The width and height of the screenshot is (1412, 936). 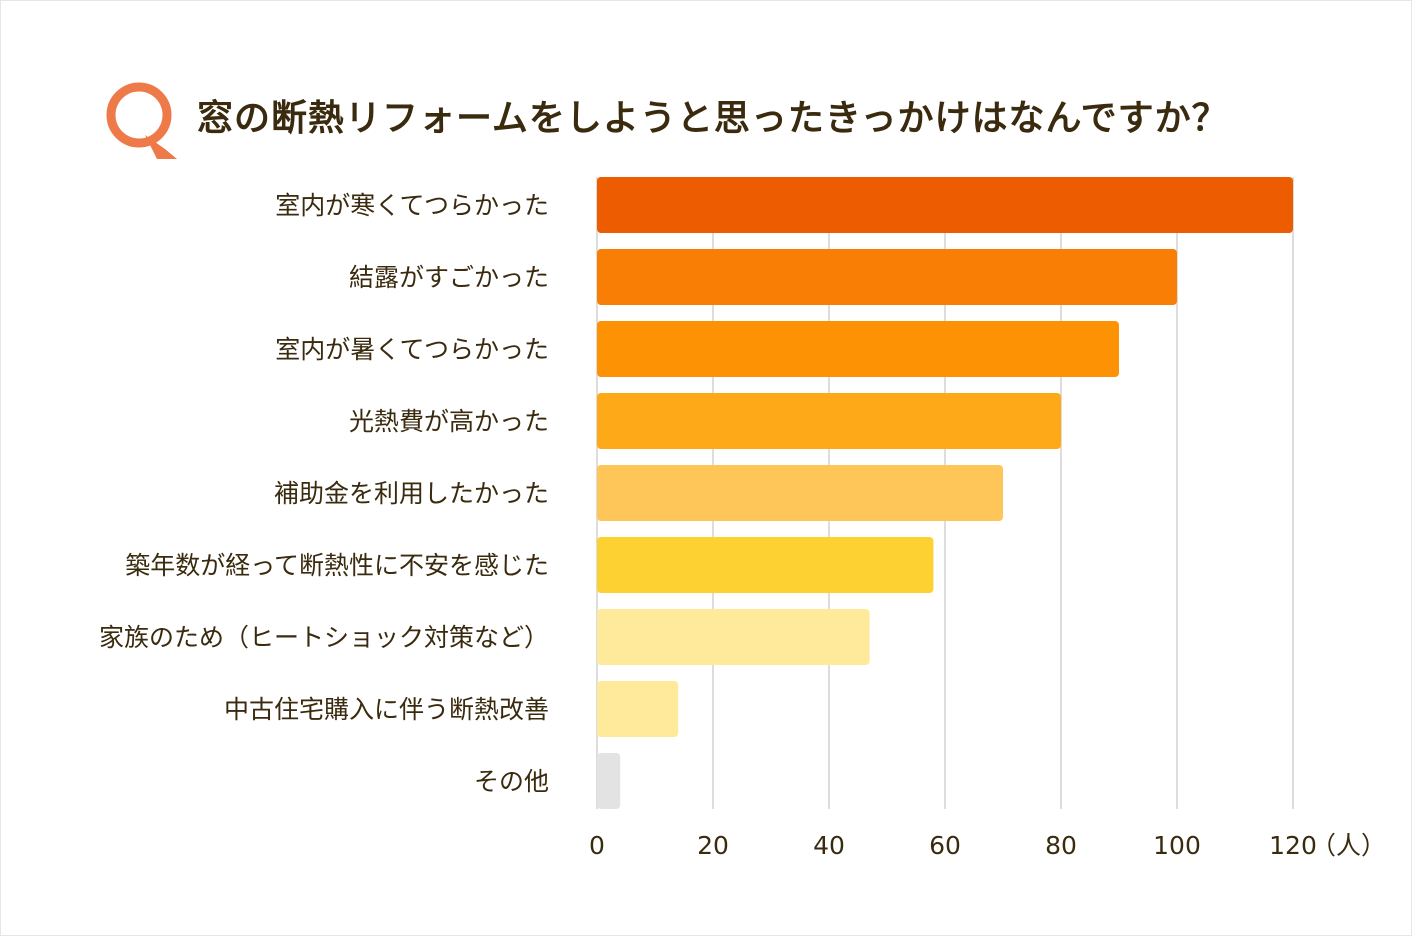 What do you see at coordinates (1177, 845) in the screenshot?
I see `x-tick-label: 100` at bounding box center [1177, 845].